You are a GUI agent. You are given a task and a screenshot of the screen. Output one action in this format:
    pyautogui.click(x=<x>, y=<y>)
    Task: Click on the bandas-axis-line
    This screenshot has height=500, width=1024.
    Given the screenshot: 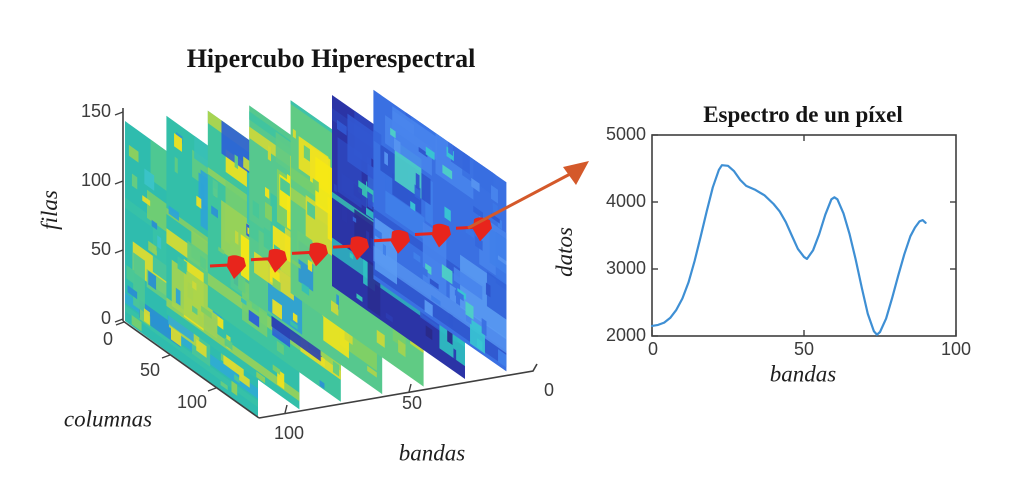 What is the action you would take?
    pyautogui.click(x=398, y=391)
    